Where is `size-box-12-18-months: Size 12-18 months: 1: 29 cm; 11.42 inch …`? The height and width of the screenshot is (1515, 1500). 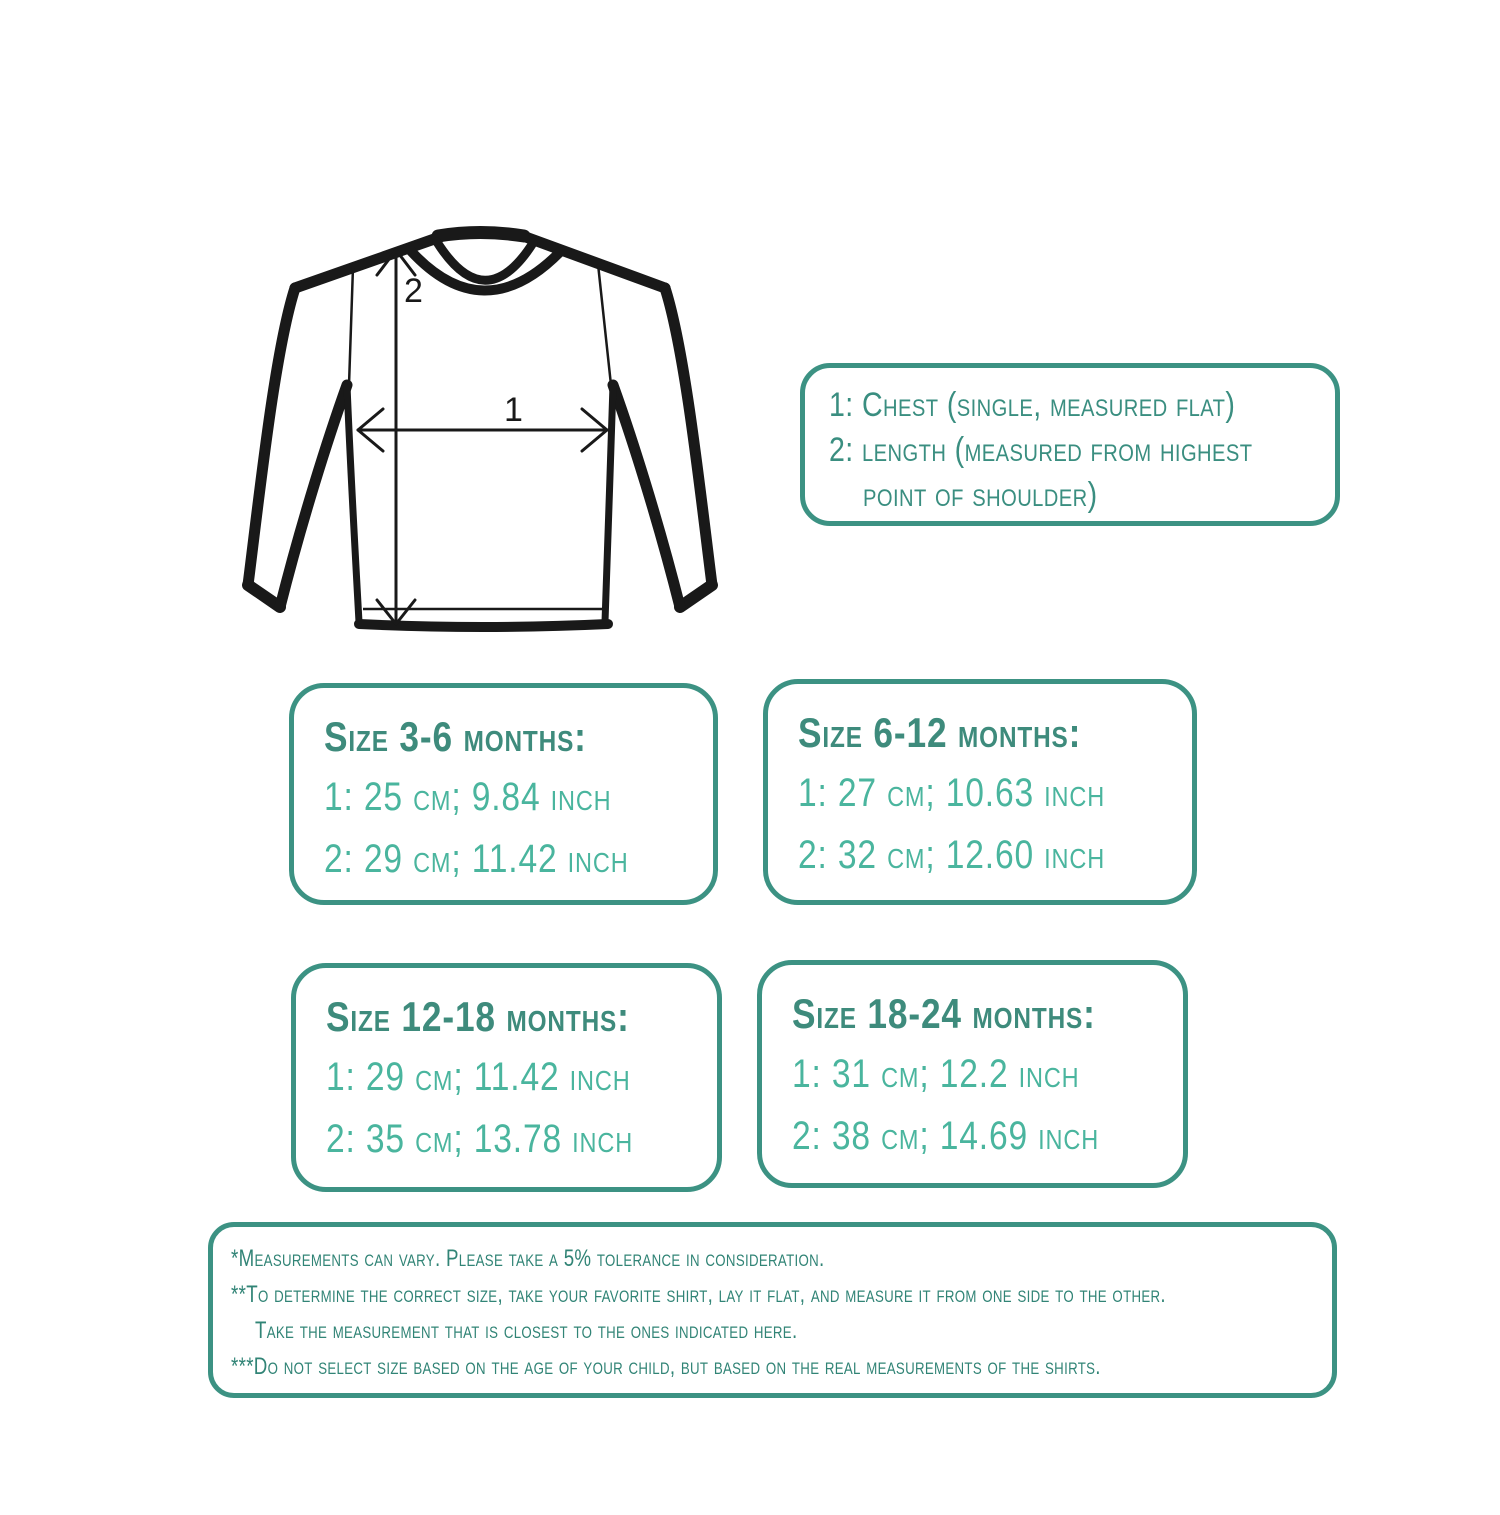
size-box-12-18-months: Size 12-18 months: 1: 29 cm; 11.42 inch … is located at coordinates (506, 1077).